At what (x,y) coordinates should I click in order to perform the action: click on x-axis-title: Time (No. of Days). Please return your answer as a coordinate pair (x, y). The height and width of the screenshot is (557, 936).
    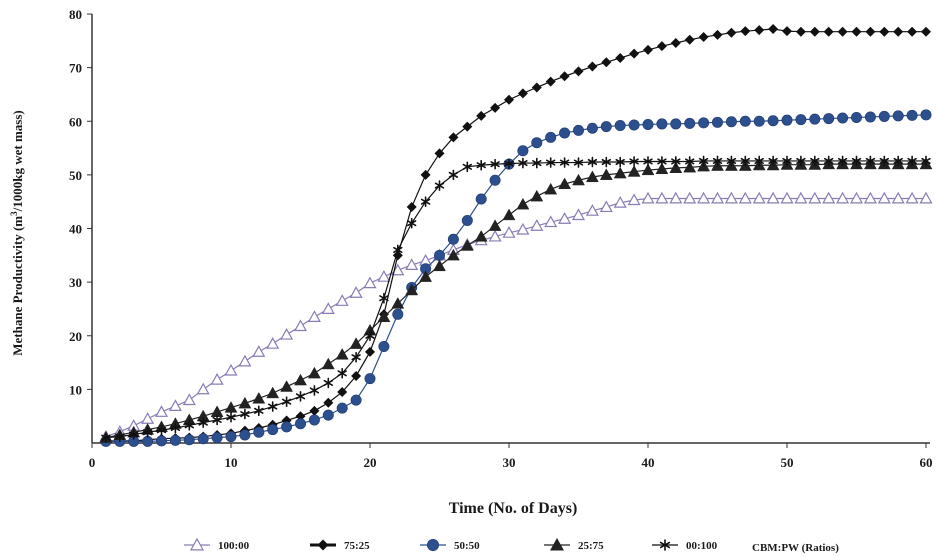
    Looking at the image, I should click on (513, 508).